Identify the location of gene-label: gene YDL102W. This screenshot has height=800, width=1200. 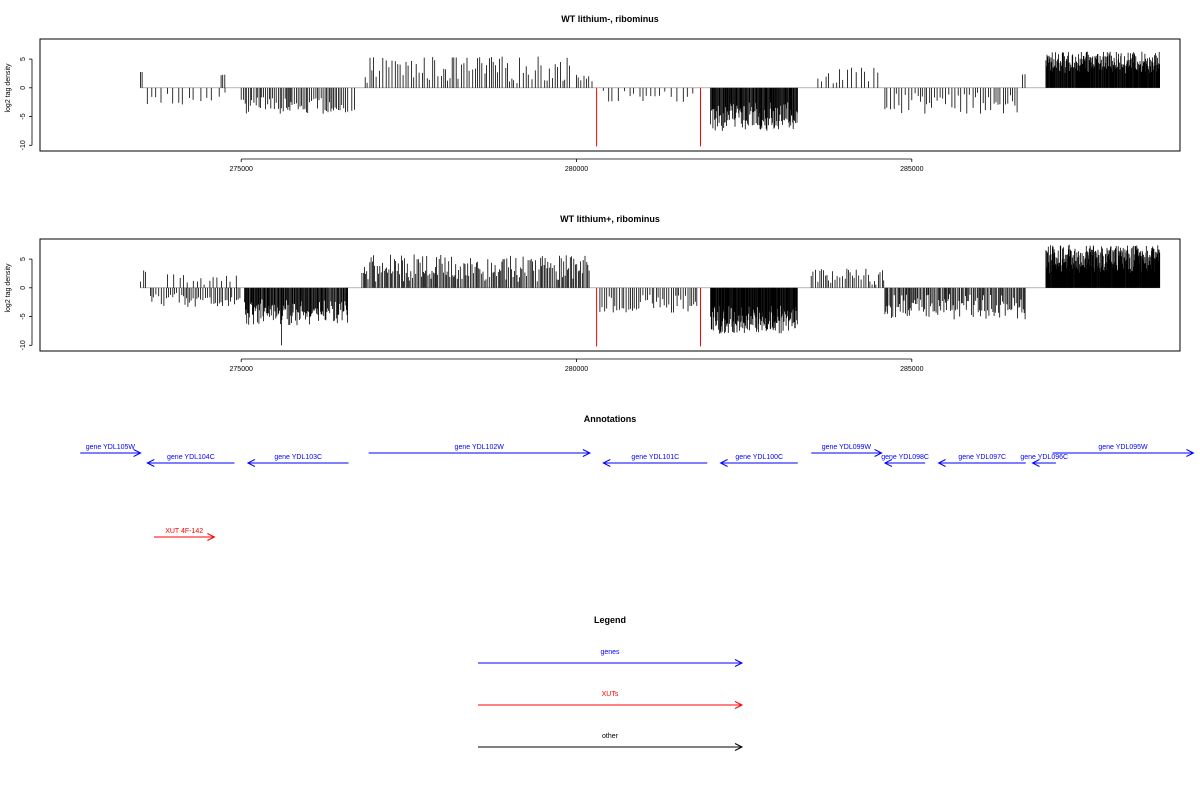
(480, 447).